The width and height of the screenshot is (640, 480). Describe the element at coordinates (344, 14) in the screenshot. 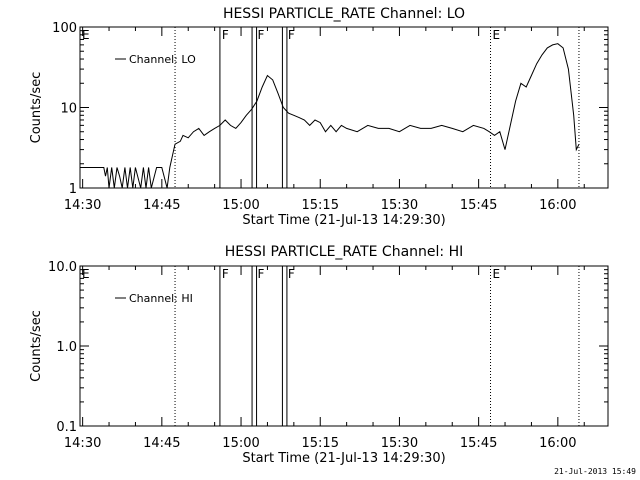

I see `chart-title: HESSI PARTICLE_RATE Channel: LO` at that location.